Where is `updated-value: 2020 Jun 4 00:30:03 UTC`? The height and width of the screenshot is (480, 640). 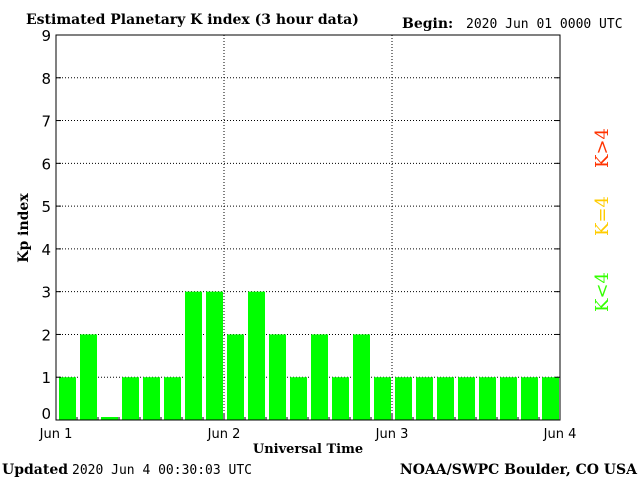 updated-value: 2020 Jun 4 00:30:03 UTC is located at coordinates (162, 470).